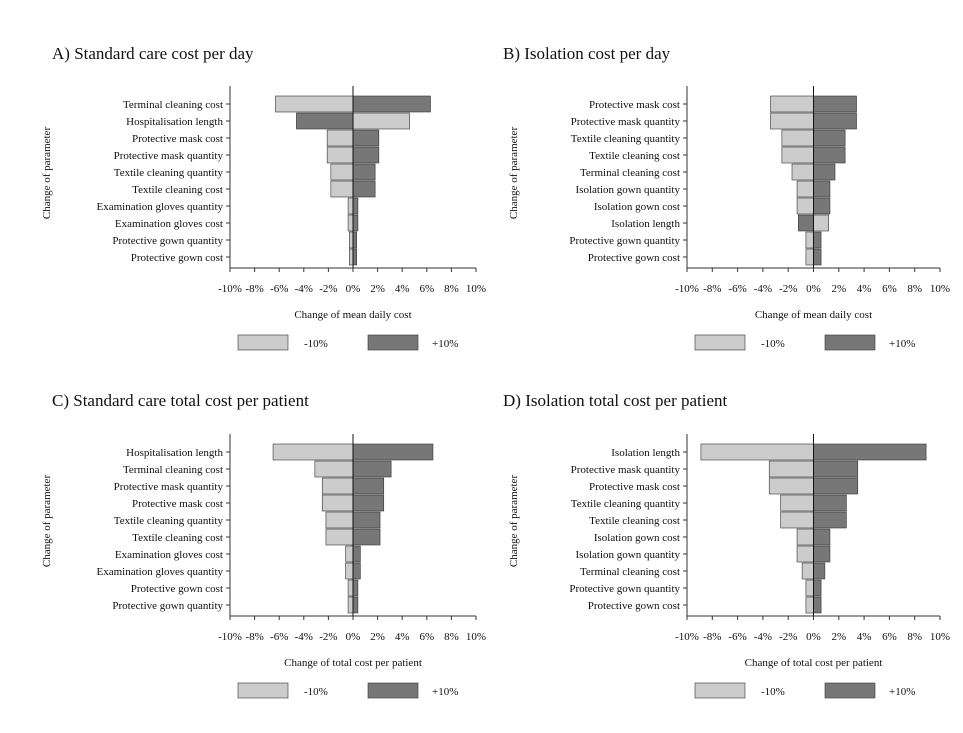 This screenshot has width=963, height=733. I want to click on category-label: Examination gloves quantity, so click(160, 207).